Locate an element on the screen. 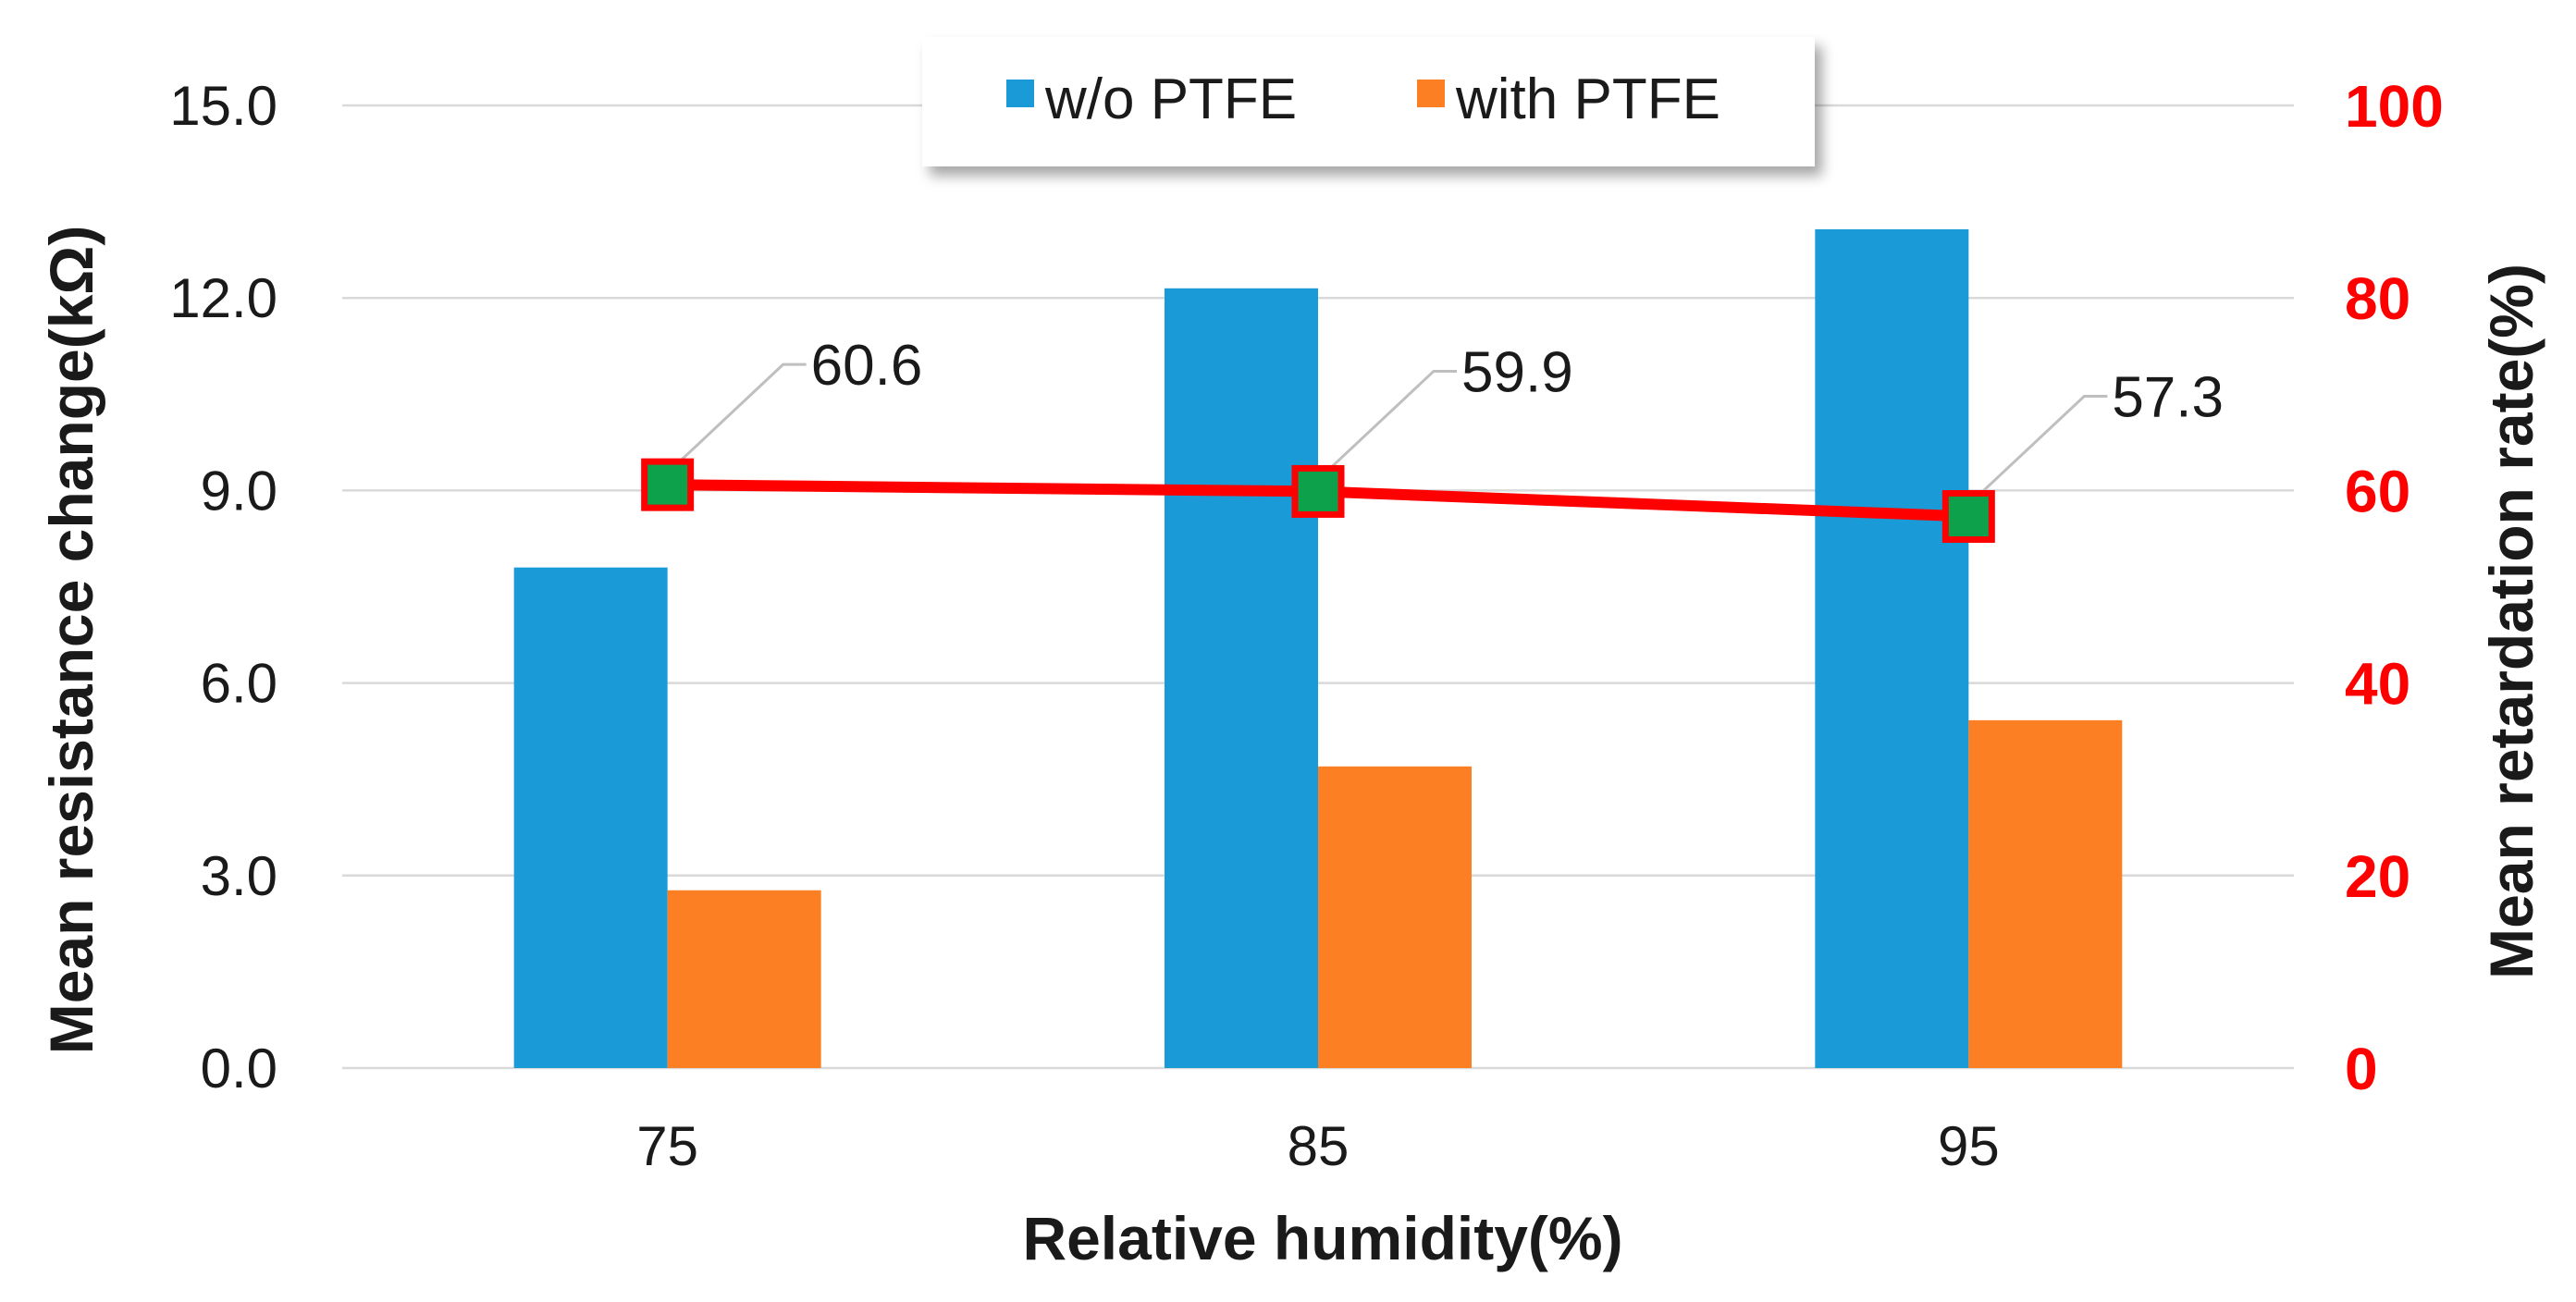 This screenshot has height=1302, width=2576. legend: w/o PTFE with PTFE is located at coordinates (1368, 101).